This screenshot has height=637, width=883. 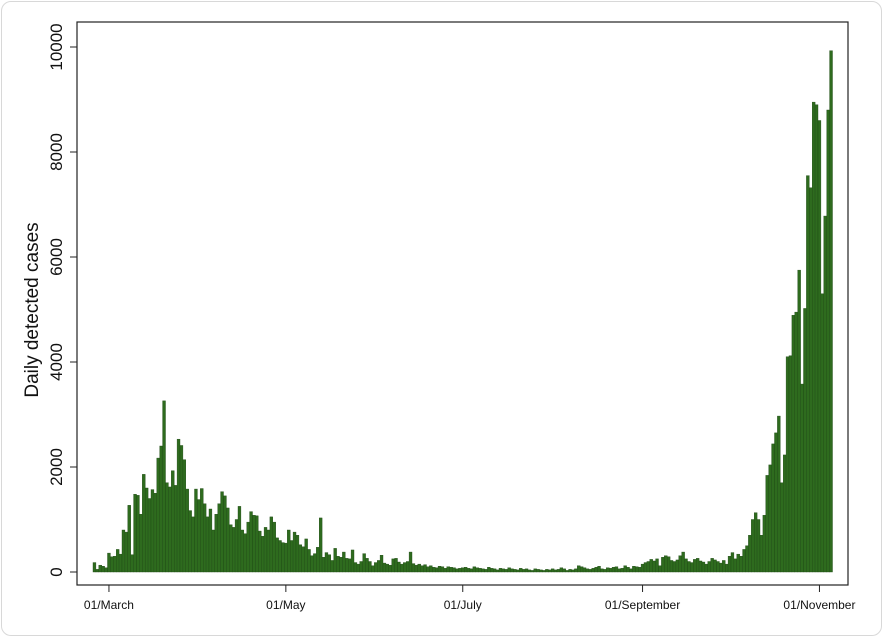 What do you see at coordinates (56, 46) in the screenshot?
I see `y-tick-label: 10000` at bounding box center [56, 46].